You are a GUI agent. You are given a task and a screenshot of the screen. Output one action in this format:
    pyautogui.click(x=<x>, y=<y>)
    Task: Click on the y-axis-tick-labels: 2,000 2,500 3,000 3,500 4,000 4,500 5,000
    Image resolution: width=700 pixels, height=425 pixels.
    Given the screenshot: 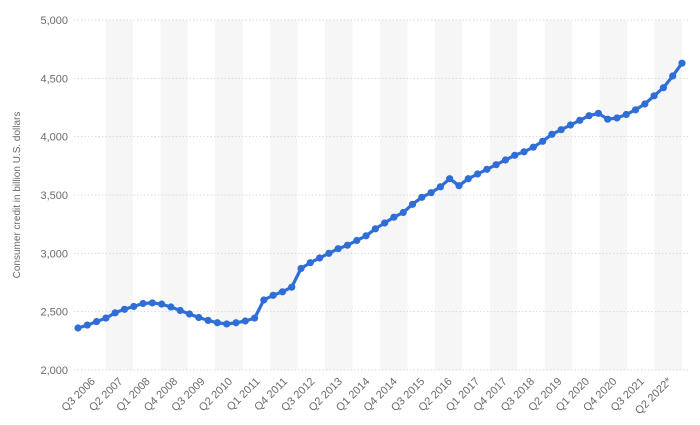 What is the action you would take?
    pyautogui.click(x=54, y=196)
    